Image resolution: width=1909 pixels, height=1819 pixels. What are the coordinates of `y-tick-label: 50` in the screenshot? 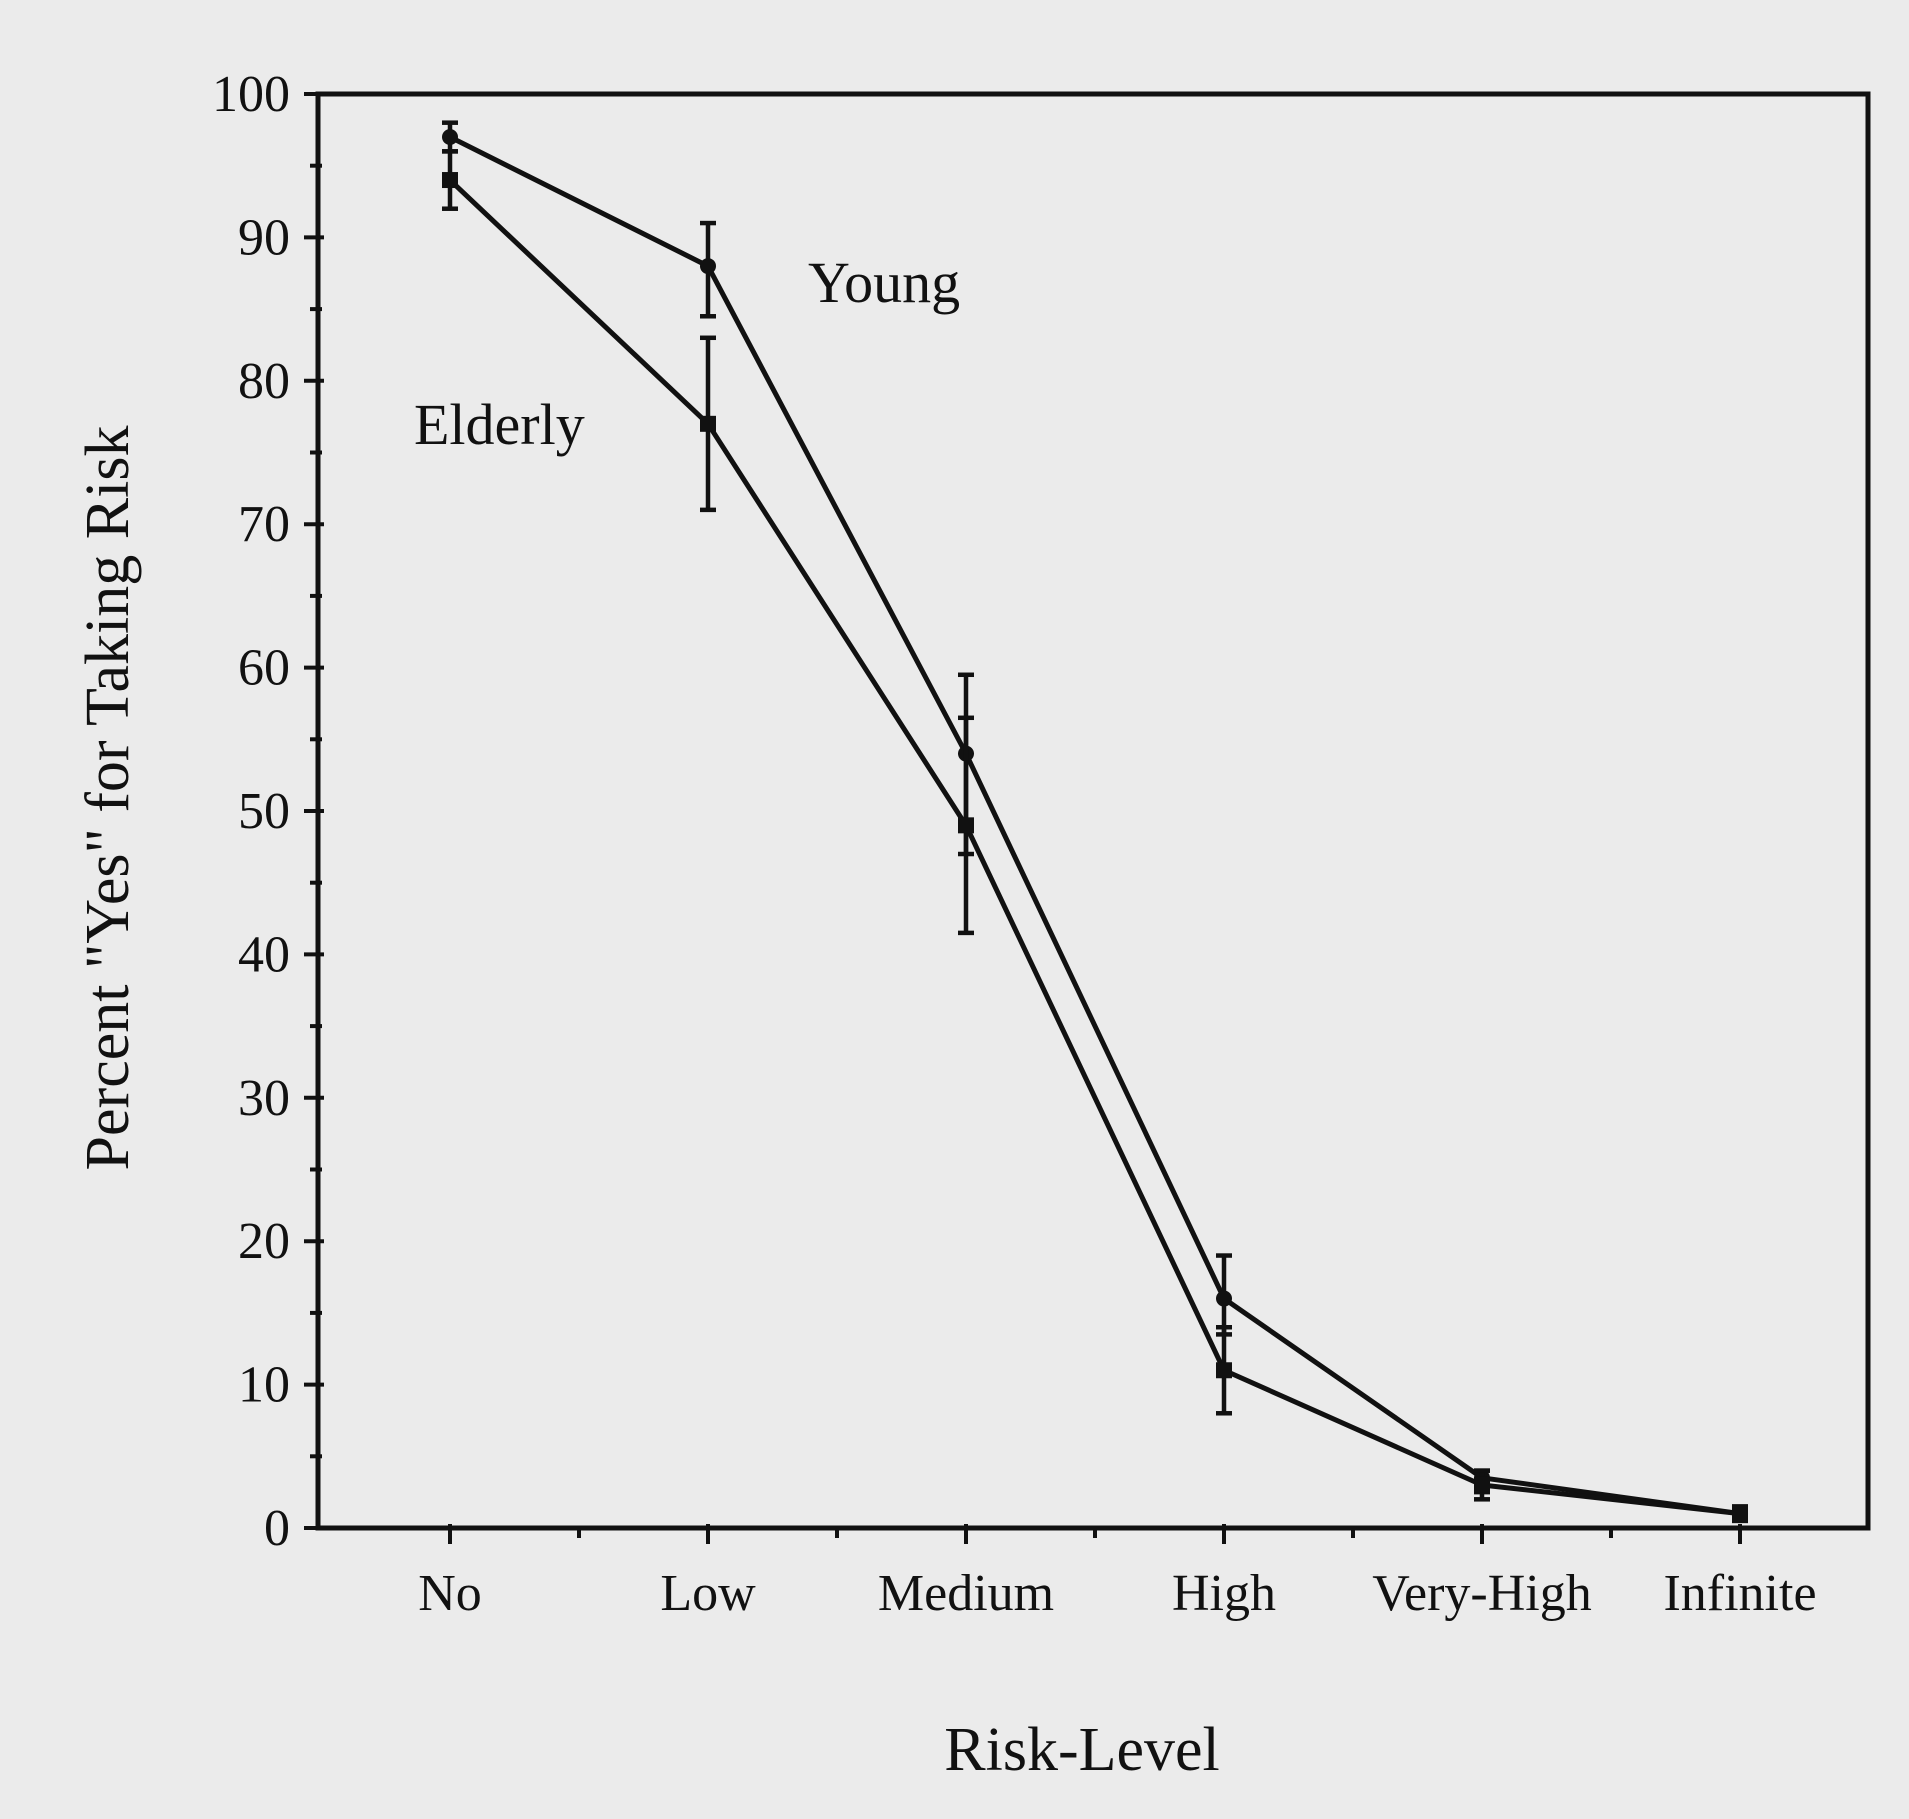 It's located at (264, 811).